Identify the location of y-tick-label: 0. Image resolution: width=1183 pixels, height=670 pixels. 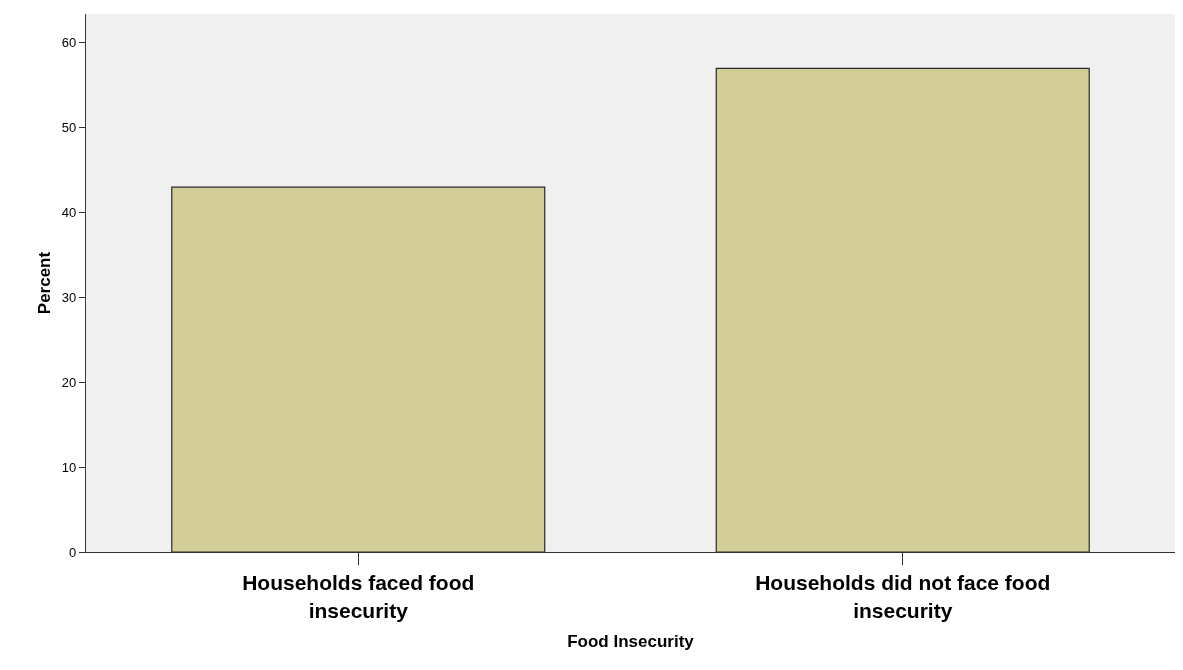
(73, 552).